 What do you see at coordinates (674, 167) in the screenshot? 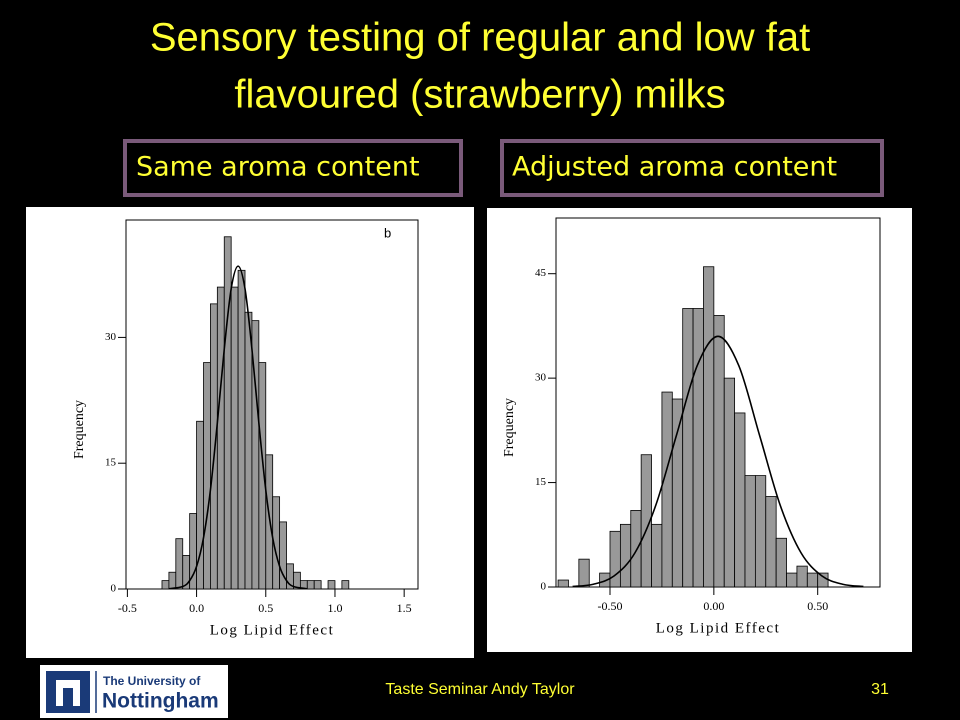
I see `panel-label: Adjusted aroma content` at bounding box center [674, 167].